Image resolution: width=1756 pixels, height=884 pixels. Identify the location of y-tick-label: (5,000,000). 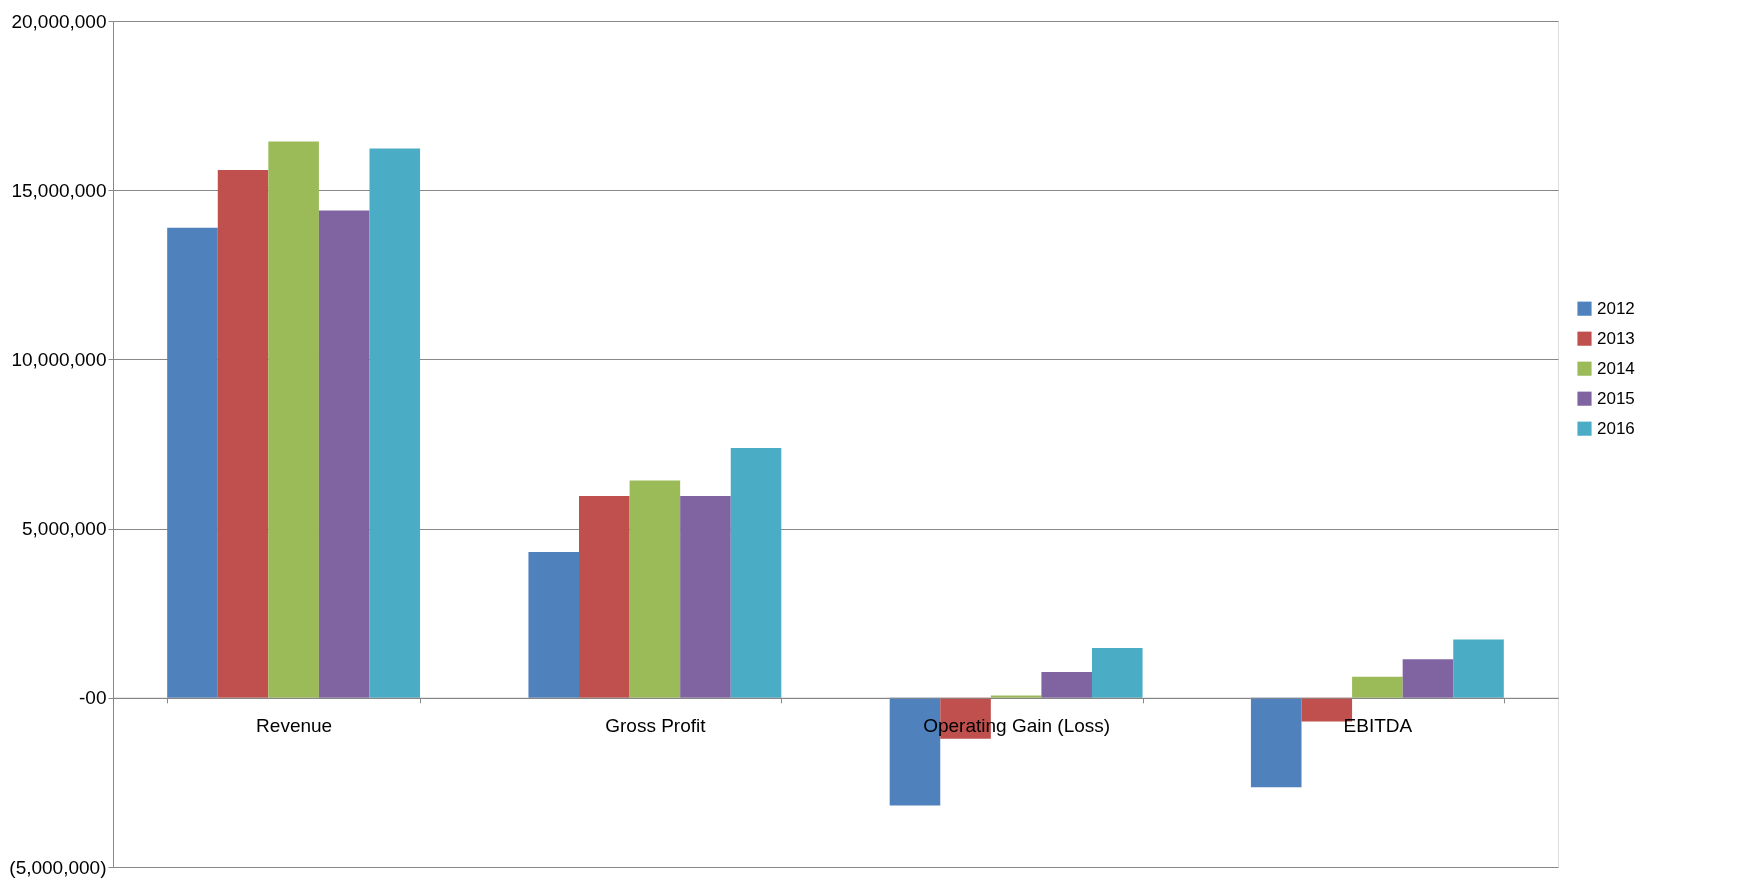
(58, 867).